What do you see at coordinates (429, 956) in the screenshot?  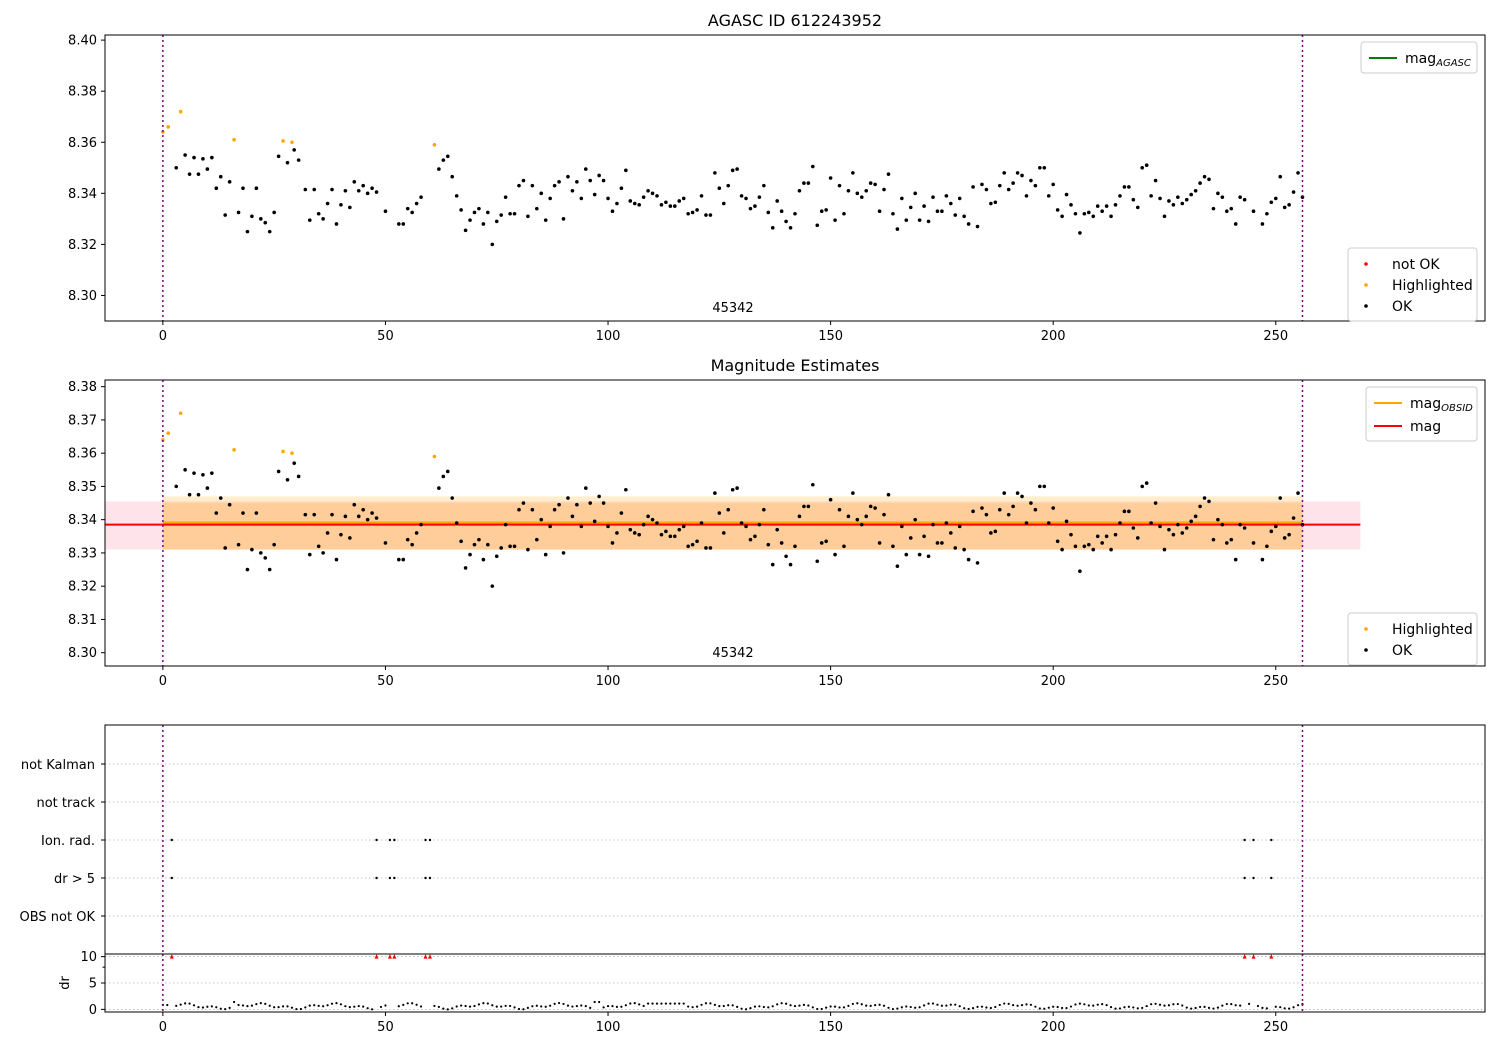 I see `dr-capped-marker` at bounding box center [429, 956].